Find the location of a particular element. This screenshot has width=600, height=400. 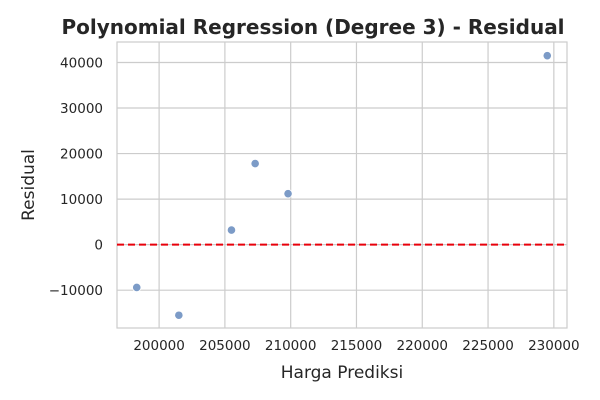

x-tick-label: 210000 is located at coordinates (291, 346).